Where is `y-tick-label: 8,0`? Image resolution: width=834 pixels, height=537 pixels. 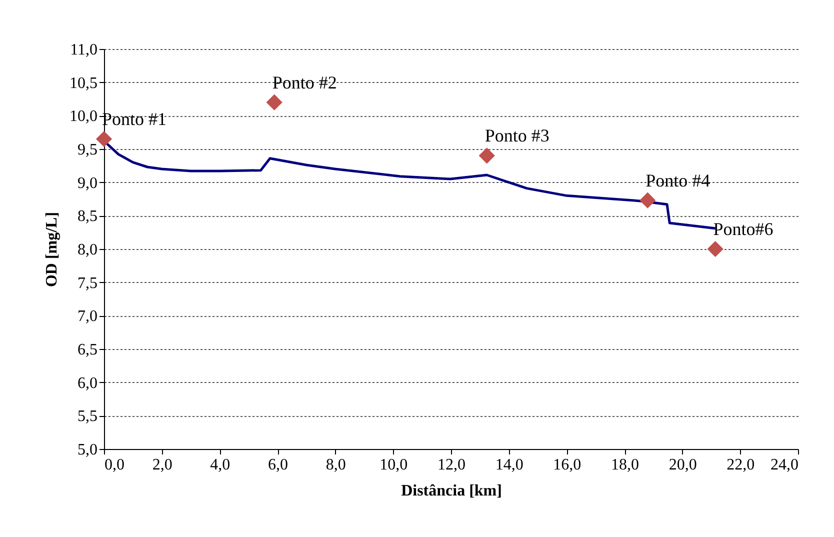
y-tick-label: 8,0 is located at coordinates (88, 250).